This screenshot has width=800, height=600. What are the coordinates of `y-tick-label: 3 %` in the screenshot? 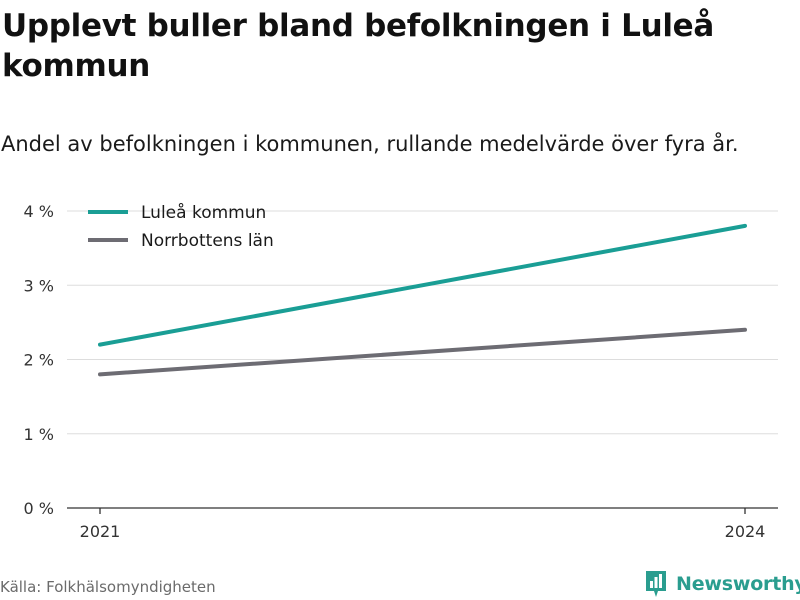 It's located at (39, 285).